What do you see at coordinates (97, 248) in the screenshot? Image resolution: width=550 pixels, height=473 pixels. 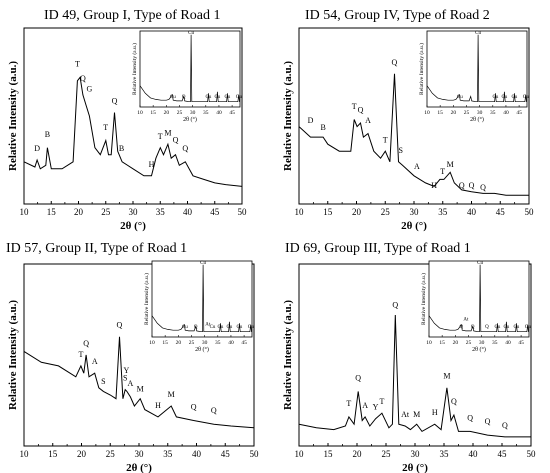 I see `panel-title: ID 57, Group II, Type of Road 1` at bounding box center [97, 248].